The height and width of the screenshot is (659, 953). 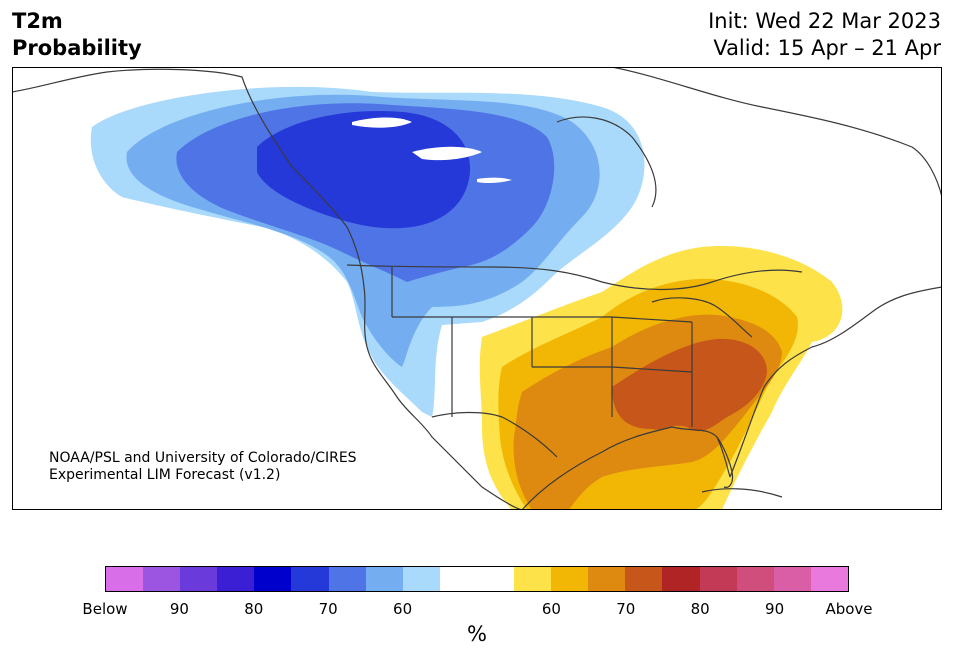 What do you see at coordinates (77, 35) in the screenshot?
I see `map-title: T2m Probability` at bounding box center [77, 35].